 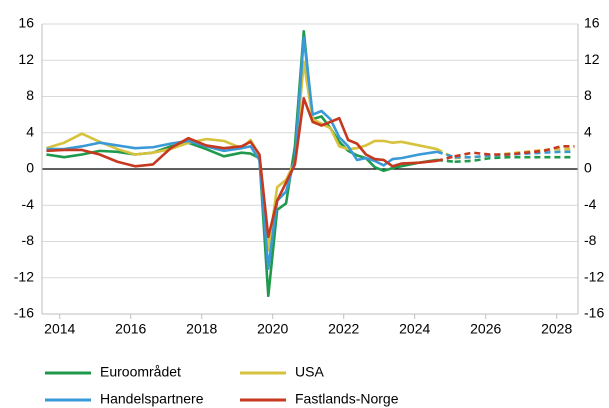 I want to click on y-tick-label: 8, so click(x=30, y=95).